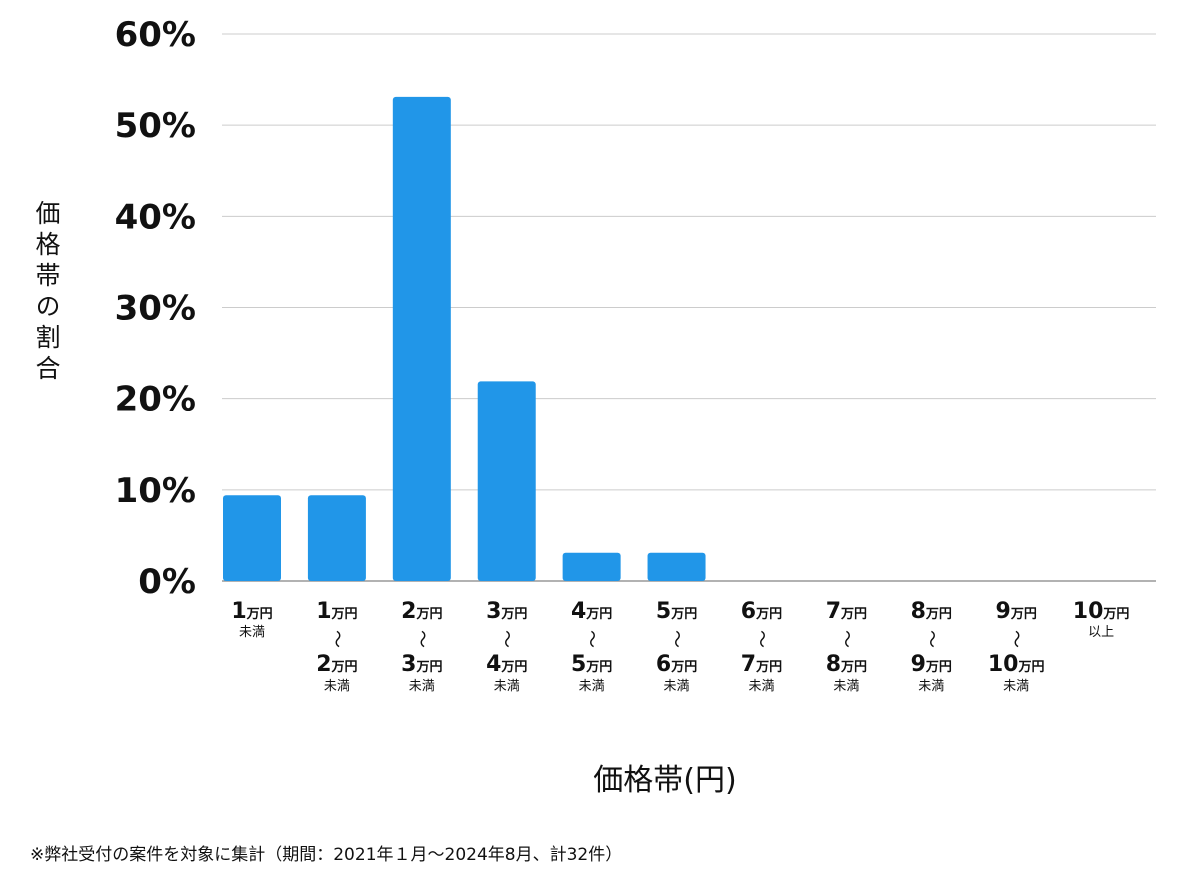  I want to click on x-tick-to: 6万円, so click(676, 664).